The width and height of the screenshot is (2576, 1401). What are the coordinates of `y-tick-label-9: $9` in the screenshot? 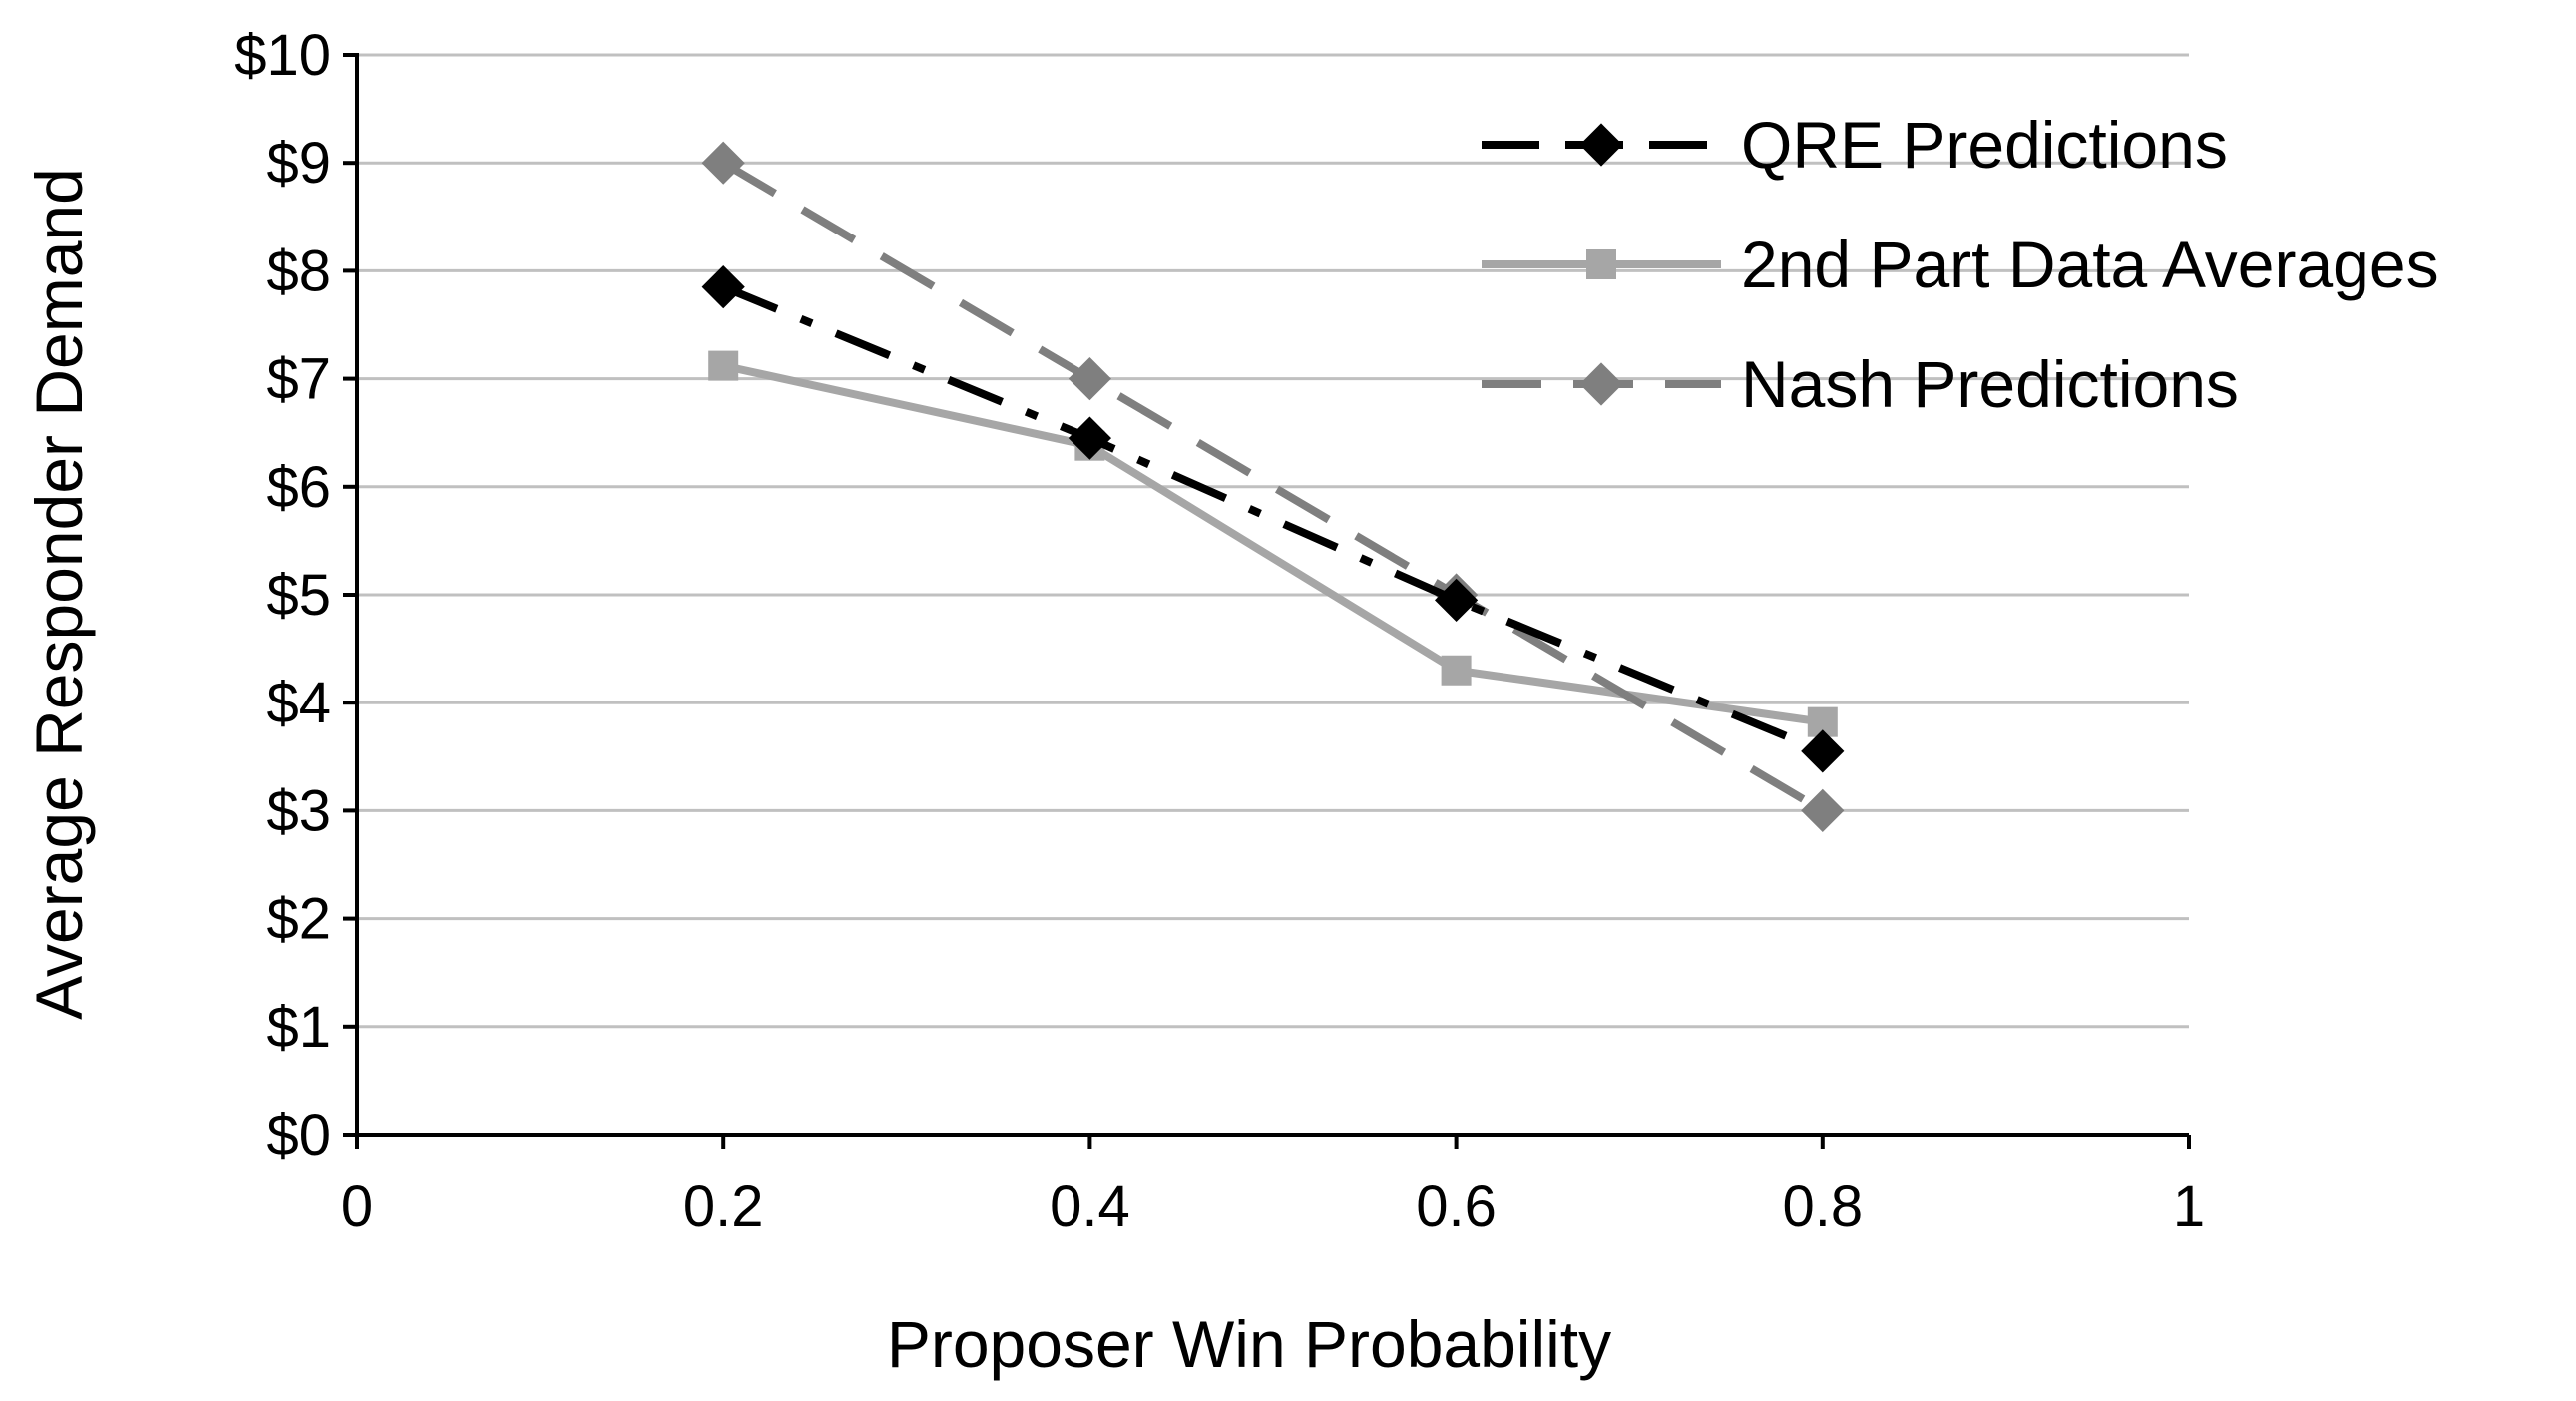 It's located at (298, 163).